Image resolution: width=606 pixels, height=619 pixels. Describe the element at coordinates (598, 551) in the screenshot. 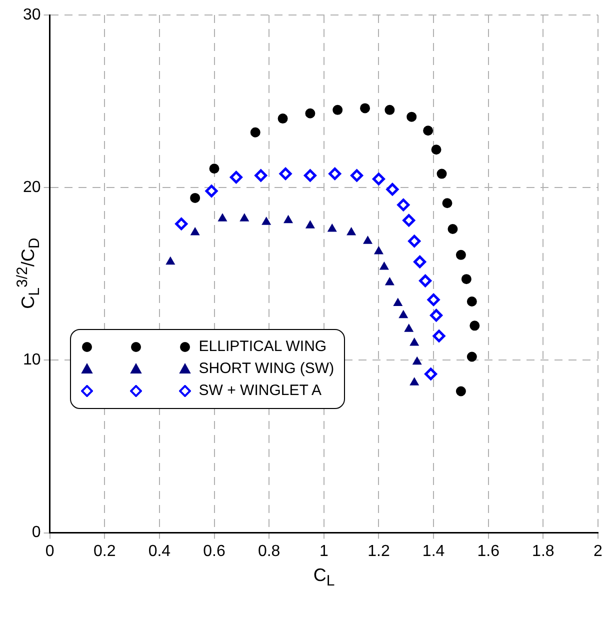

I see `x-tick-label: 2` at that location.